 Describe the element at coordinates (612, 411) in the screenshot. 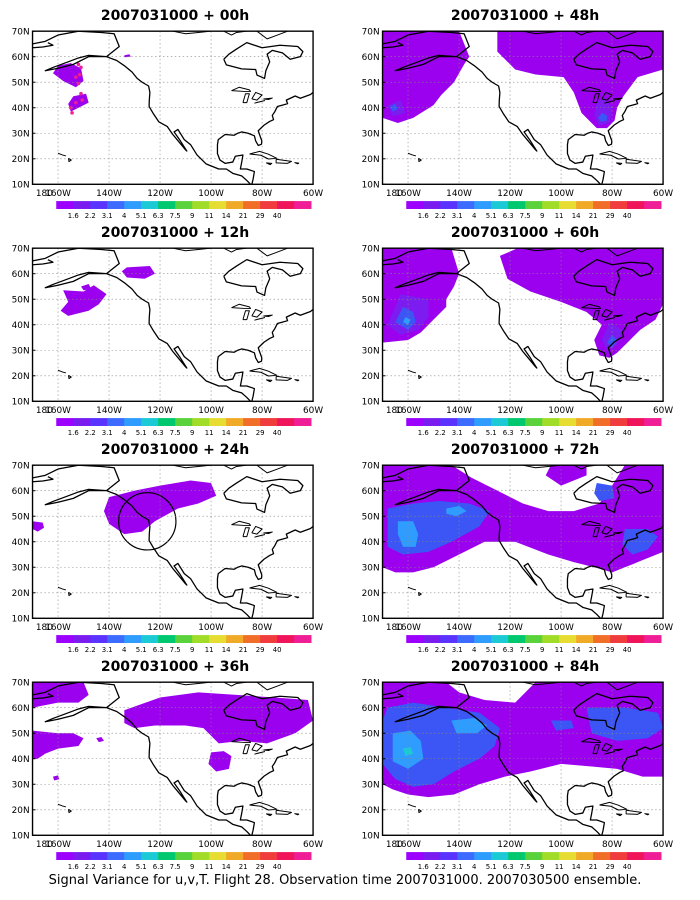

I see `longitude-label: 80W` at that location.